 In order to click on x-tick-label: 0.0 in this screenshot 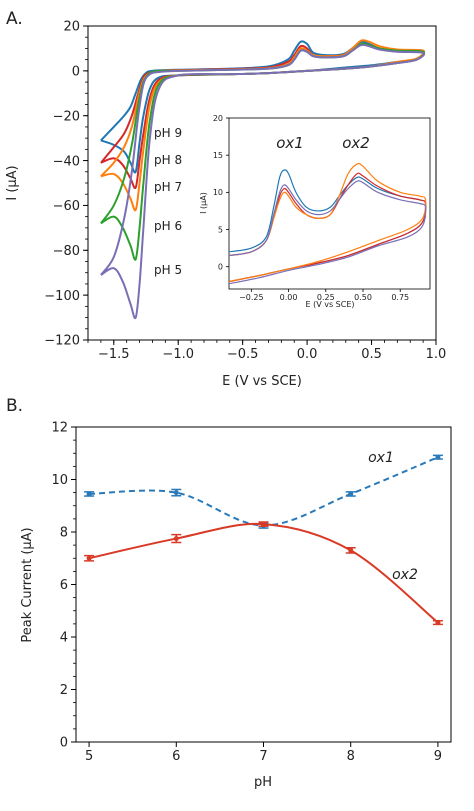, I will do `click(307, 354)`.